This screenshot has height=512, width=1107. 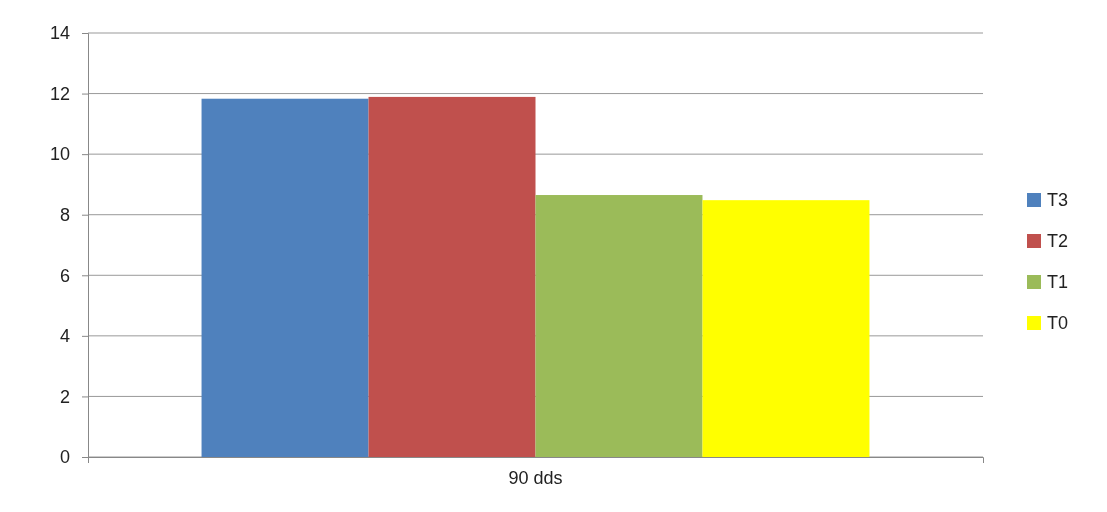 What do you see at coordinates (59, 93) in the screenshot?
I see `y-tick-label: 12` at bounding box center [59, 93].